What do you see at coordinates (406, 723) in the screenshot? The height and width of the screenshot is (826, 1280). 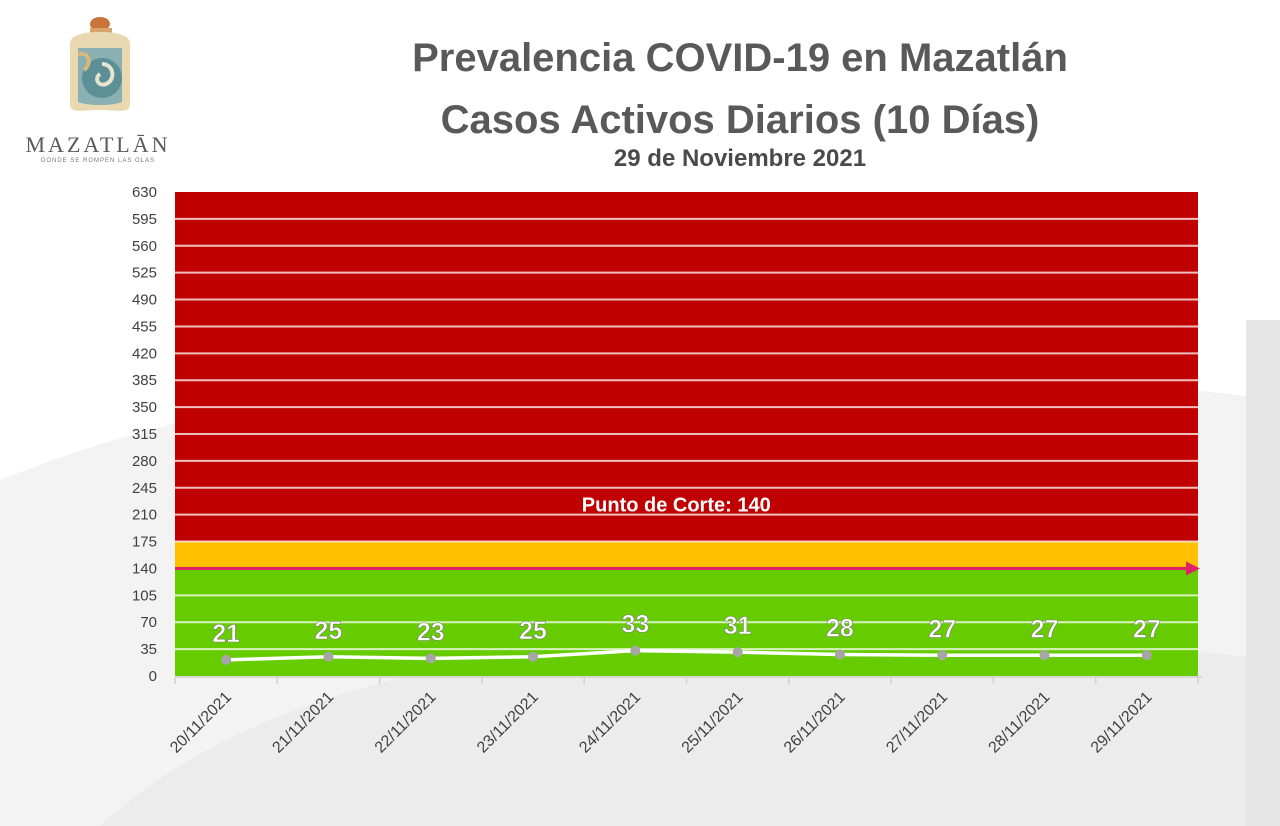 I see `x-tick-label: 22/11/2021` at bounding box center [406, 723].